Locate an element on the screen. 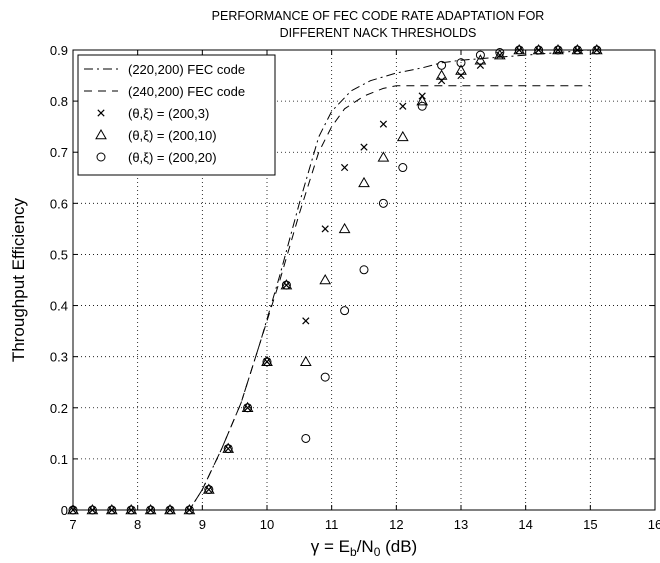  x-tick-label: 11 is located at coordinates (332, 524).